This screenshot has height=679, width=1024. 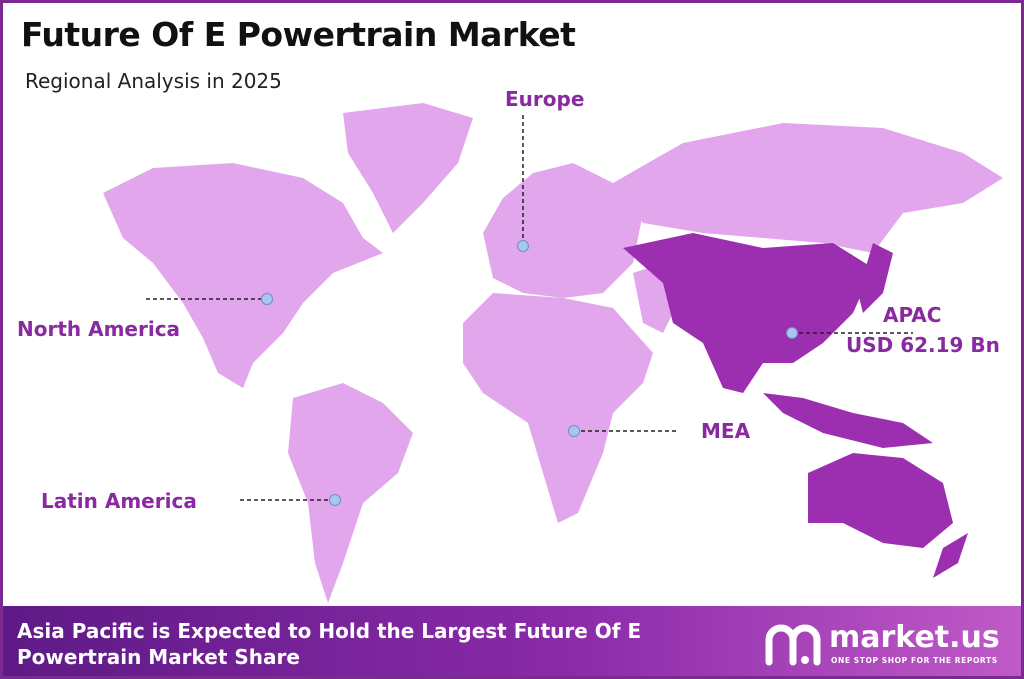 What do you see at coordinates (875, 278) in the screenshot?
I see `japan` at bounding box center [875, 278].